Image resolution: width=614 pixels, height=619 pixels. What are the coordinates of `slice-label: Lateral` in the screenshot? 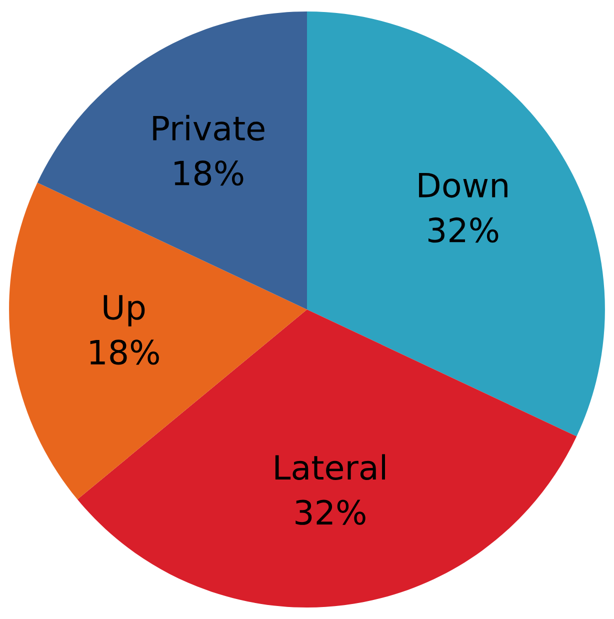 It's located at (330, 467).